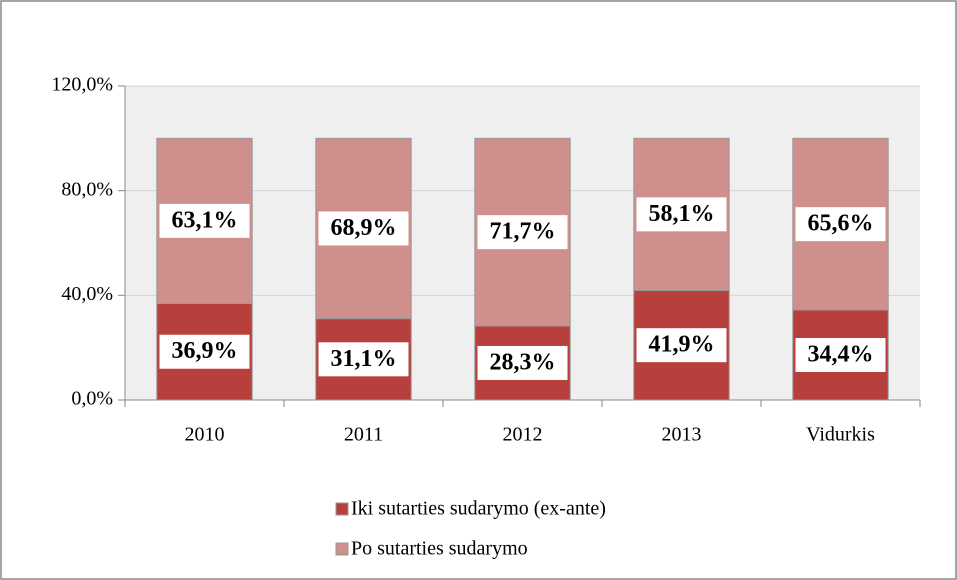 This screenshot has height=580, width=957. Describe the element at coordinates (363, 435) in the screenshot. I see `x-tick-label: 2011` at that location.